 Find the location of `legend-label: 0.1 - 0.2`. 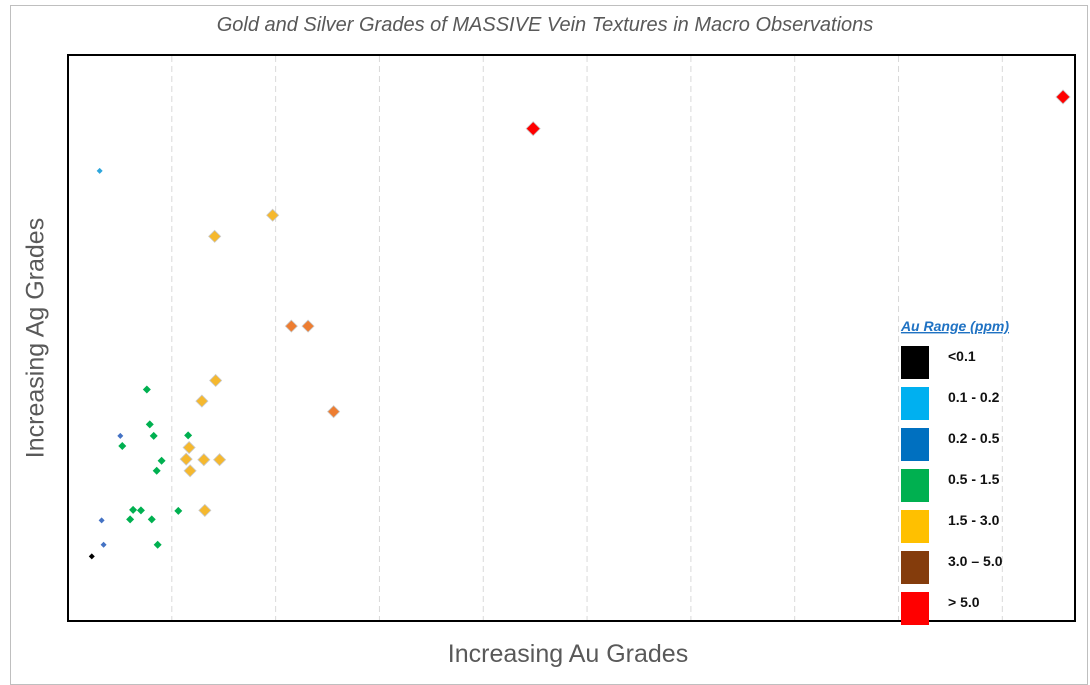

legend-label: 0.1 - 0.2 is located at coordinates (974, 397).